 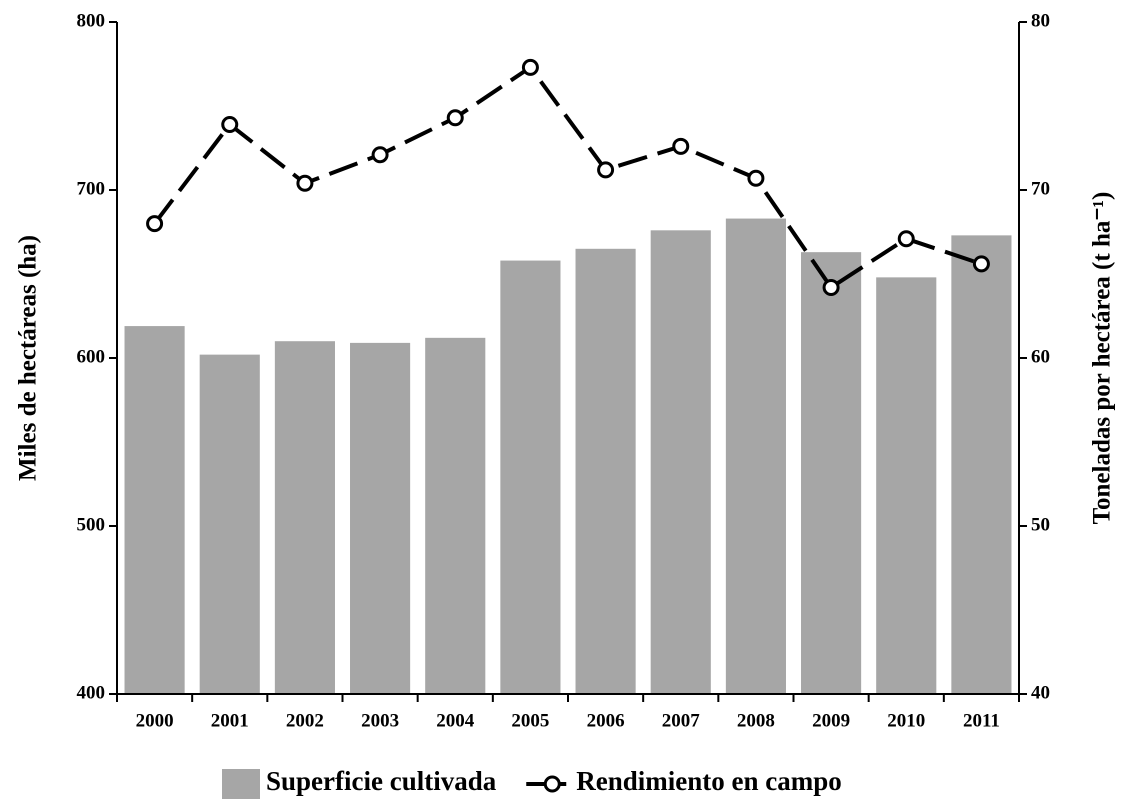 What do you see at coordinates (681, 720) in the screenshot?
I see `x-tick-label: 2007` at bounding box center [681, 720].